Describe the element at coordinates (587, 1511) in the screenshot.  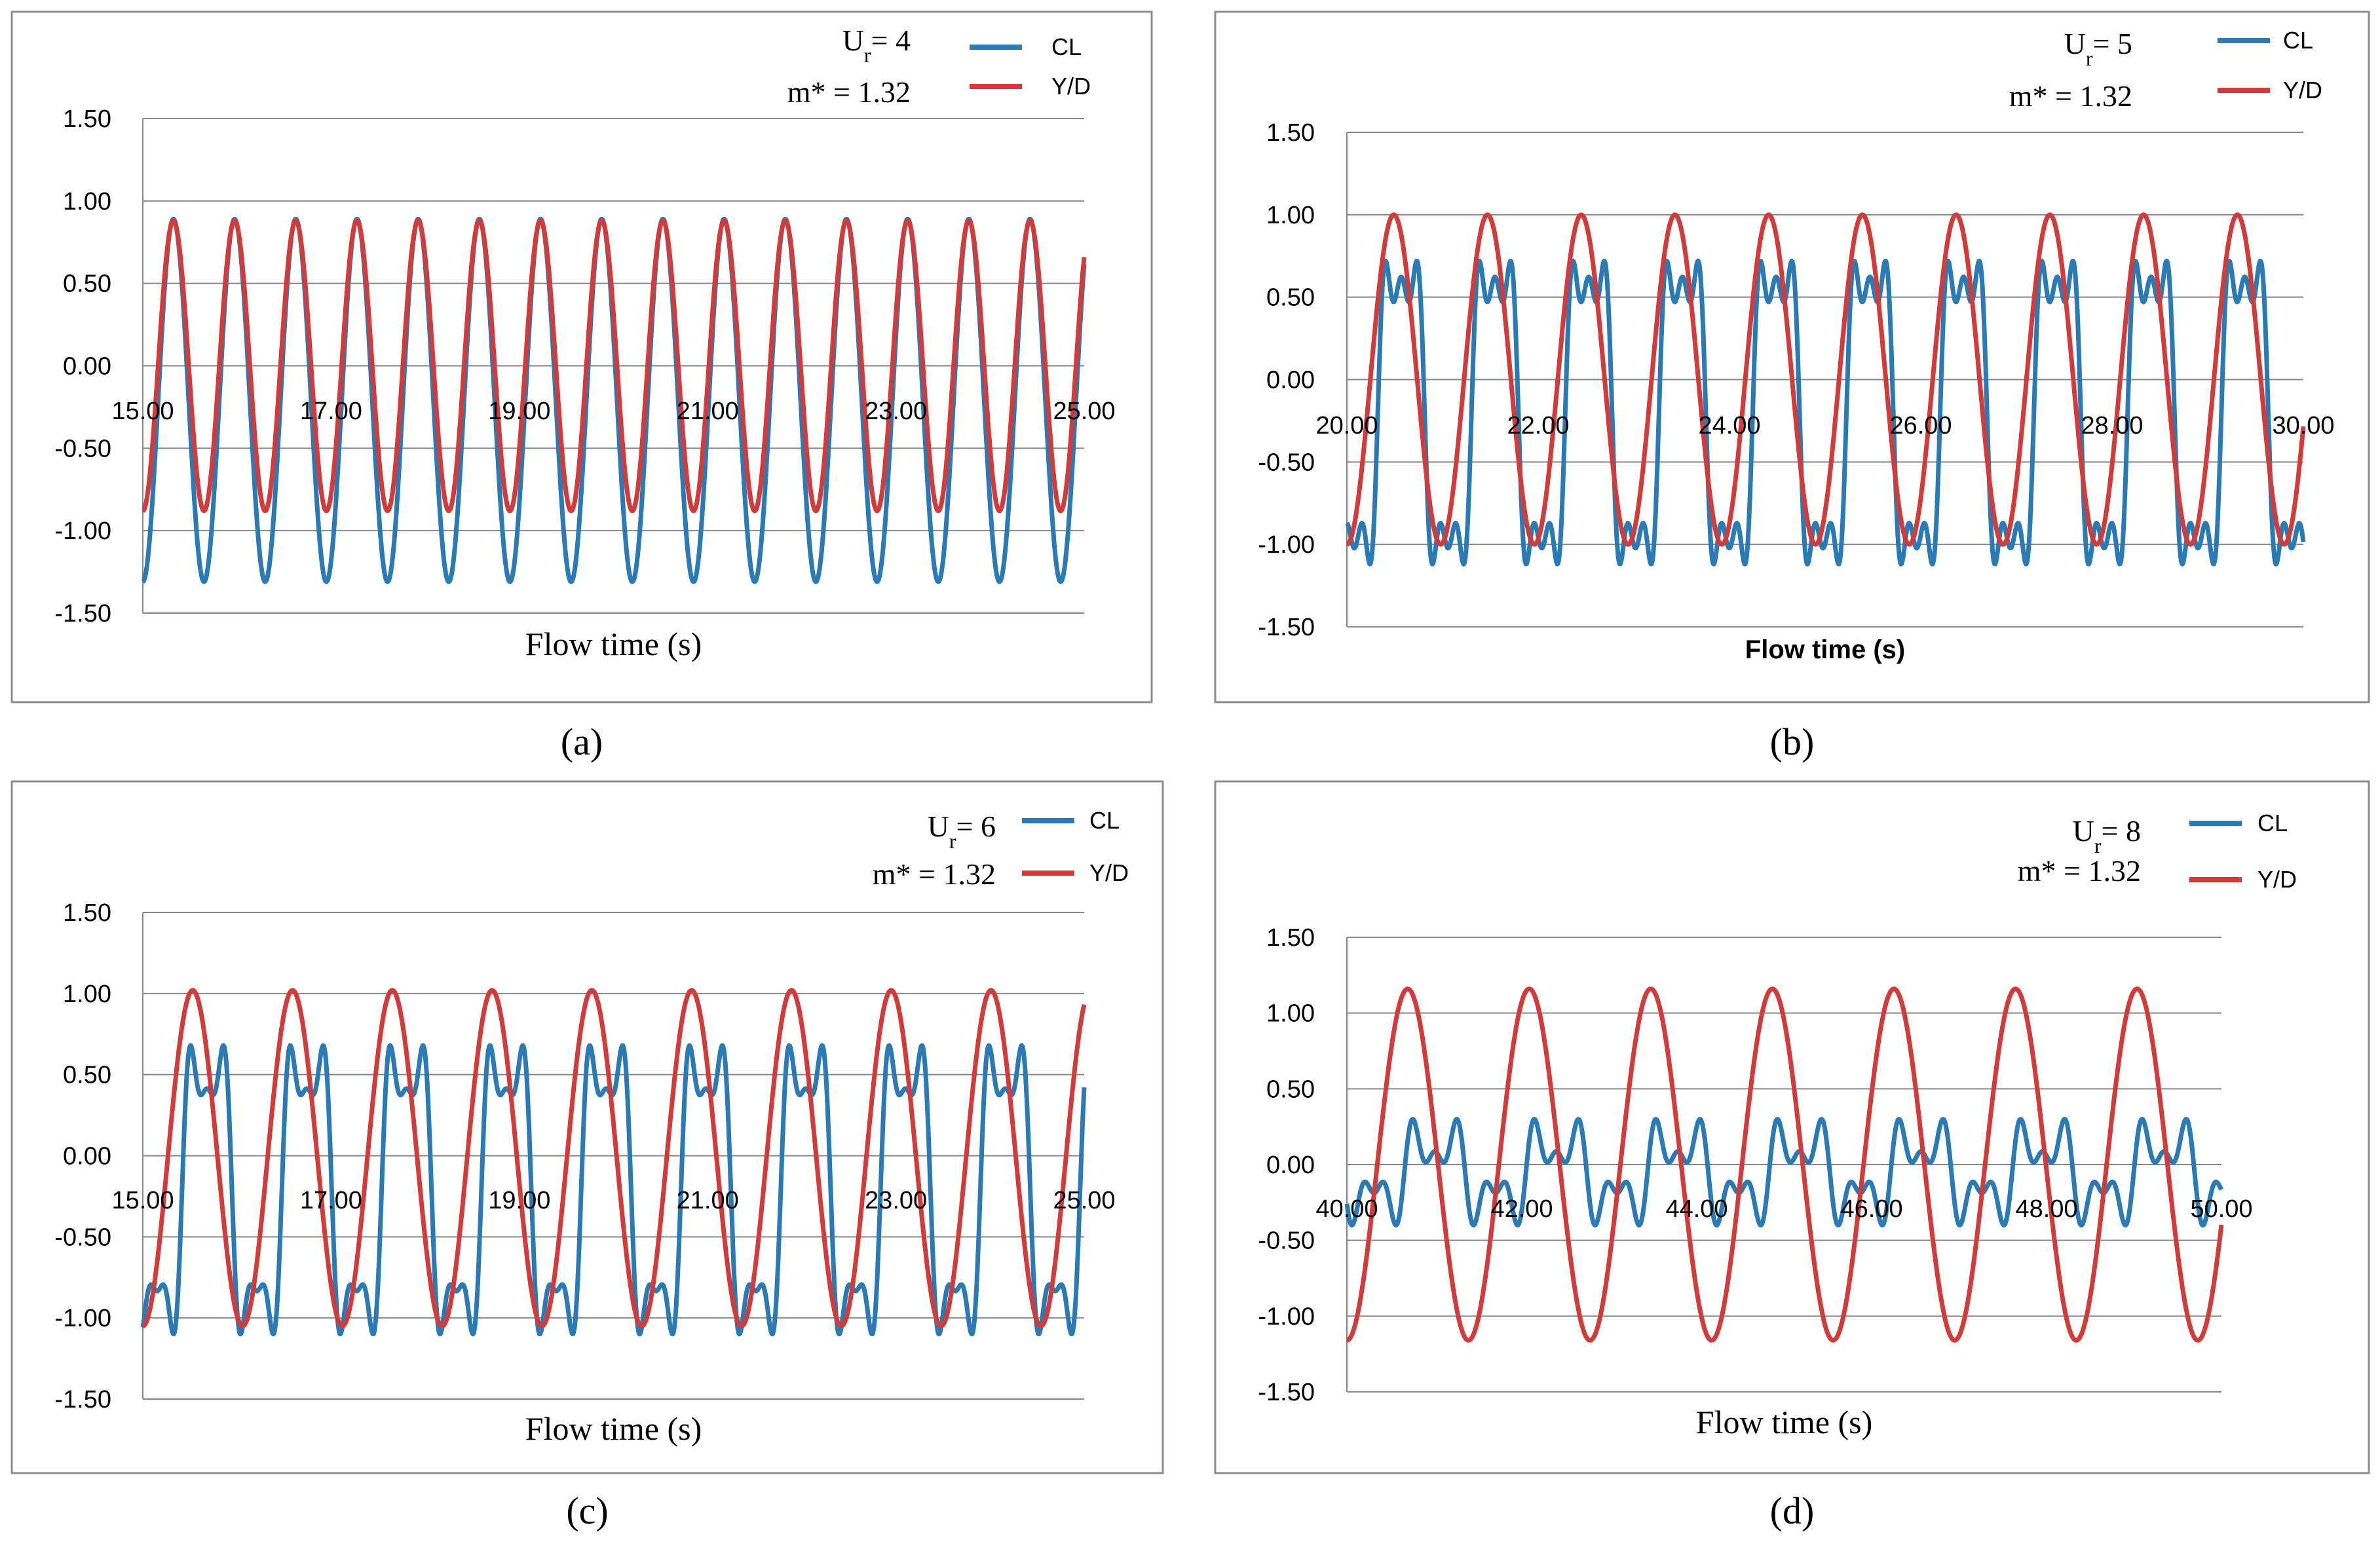
I see `panel-caption: (c)` at that location.